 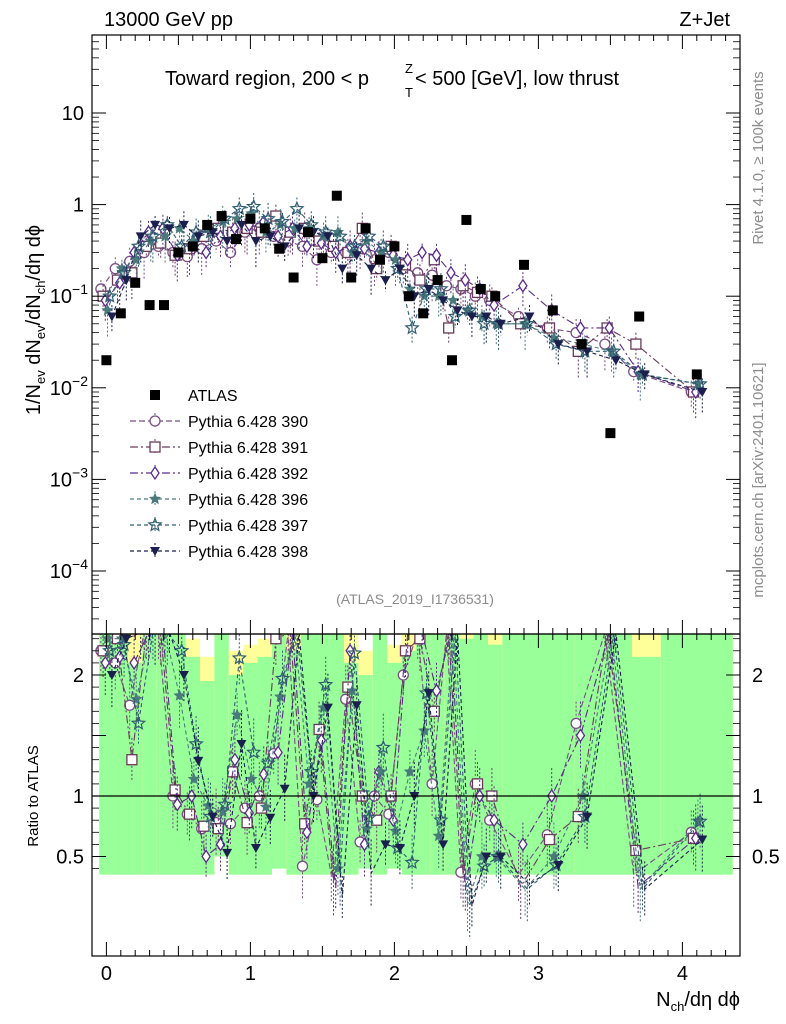 I want to click on ratio-y-tick-label-right: 0.5, so click(x=766, y=858).